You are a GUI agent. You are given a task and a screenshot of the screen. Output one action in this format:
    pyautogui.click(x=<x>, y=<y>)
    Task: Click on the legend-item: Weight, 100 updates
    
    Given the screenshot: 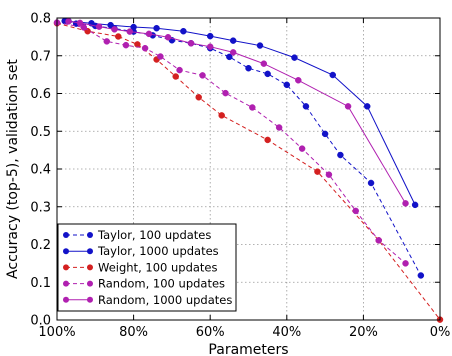 What is the action you would take?
    pyautogui.click(x=140, y=267)
    